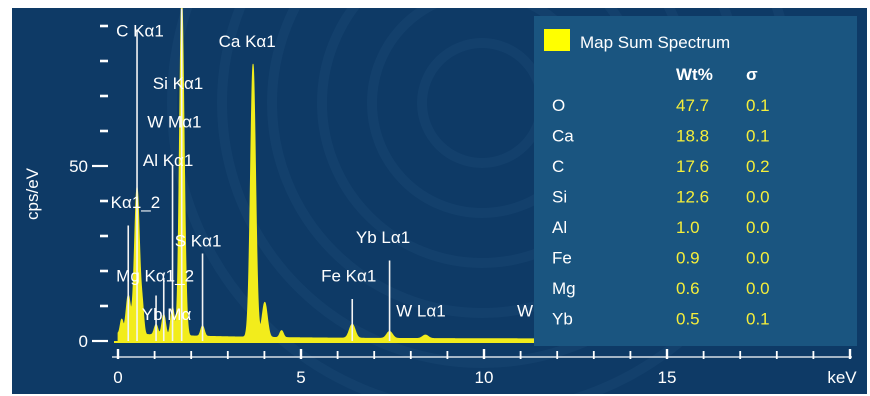 The width and height of the screenshot is (870, 396). What do you see at coordinates (559, 197) in the screenshot?
I see `row-element: Si` at bounding box center [559, 197].